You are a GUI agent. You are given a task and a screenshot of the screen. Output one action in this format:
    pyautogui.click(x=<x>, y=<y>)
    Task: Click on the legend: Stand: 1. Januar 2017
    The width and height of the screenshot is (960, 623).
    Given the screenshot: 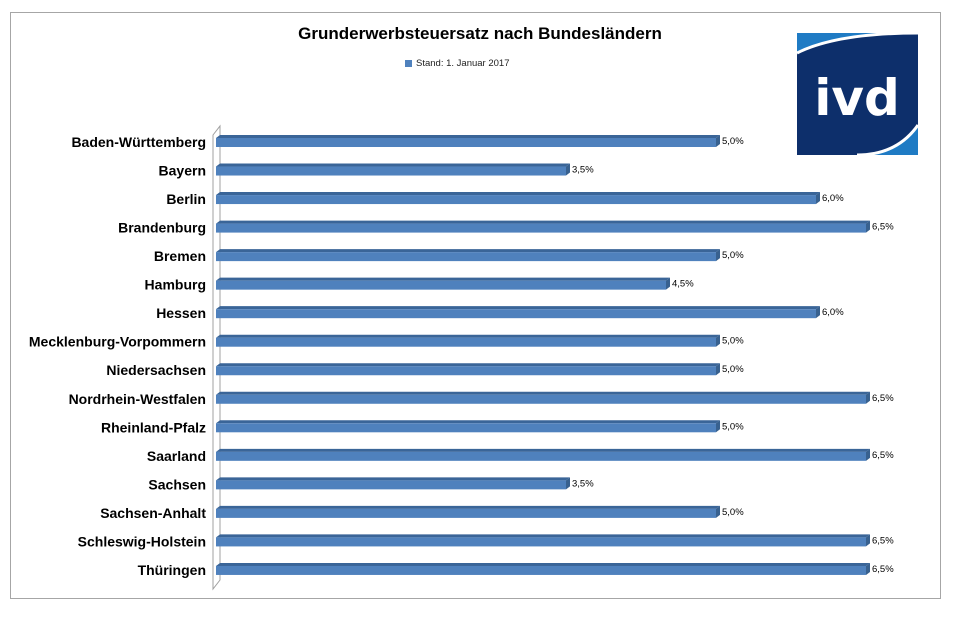 What is the action you would take?
    pyautogui.click(x=457, y=63)
    